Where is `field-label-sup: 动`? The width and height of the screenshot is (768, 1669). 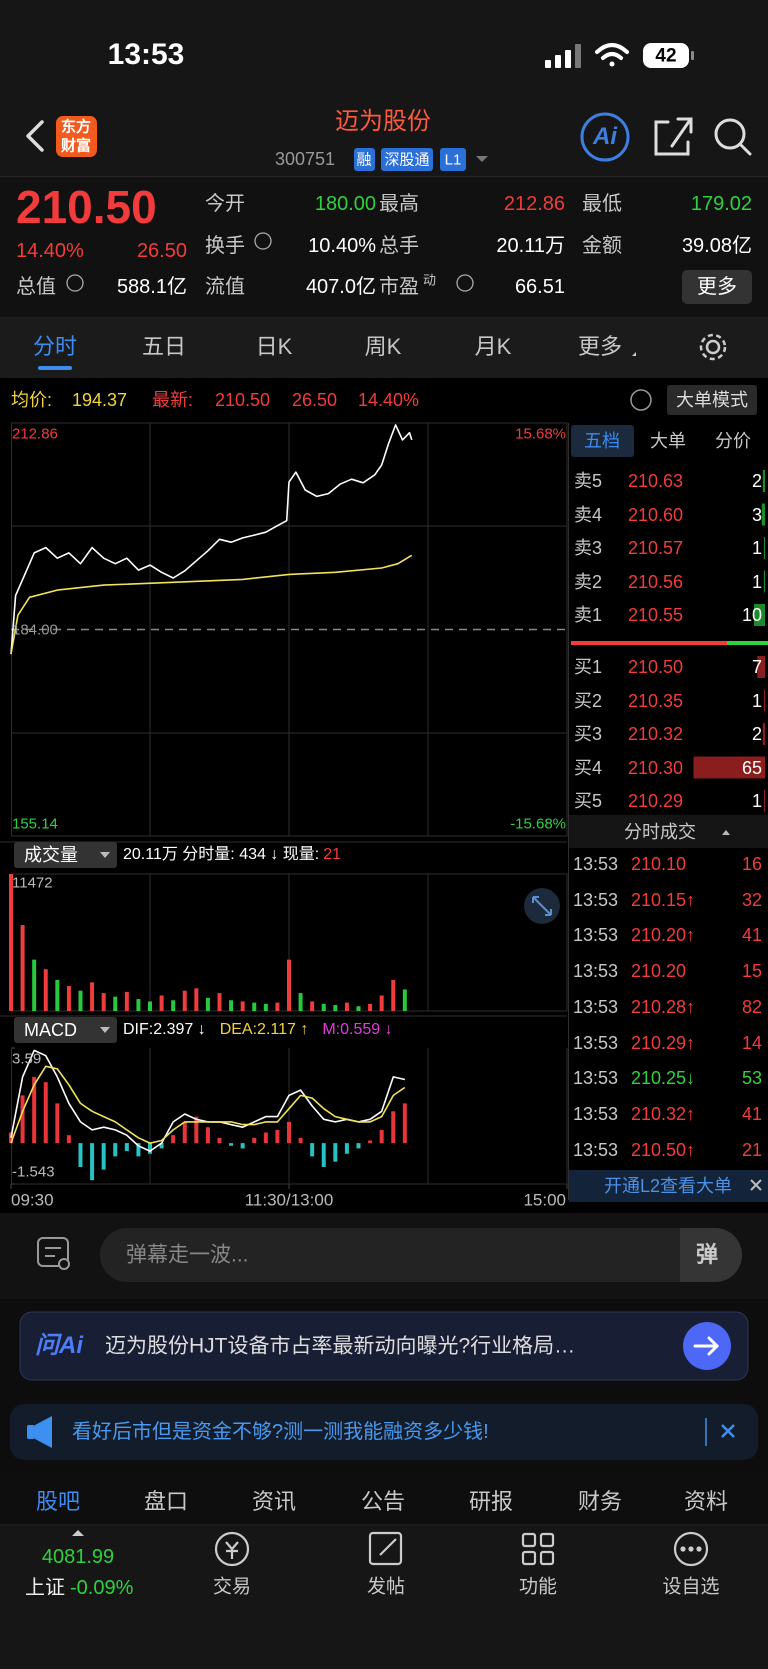 field-label-sup: 动 is located at coordinates (430, 280).